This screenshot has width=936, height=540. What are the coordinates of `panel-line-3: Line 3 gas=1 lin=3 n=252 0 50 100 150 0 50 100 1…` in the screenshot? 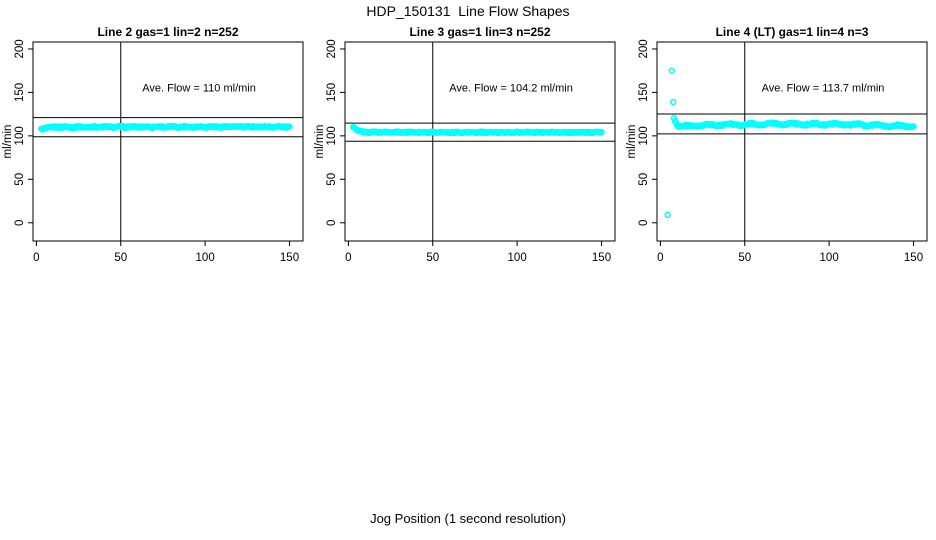 It's located at (465, 144).